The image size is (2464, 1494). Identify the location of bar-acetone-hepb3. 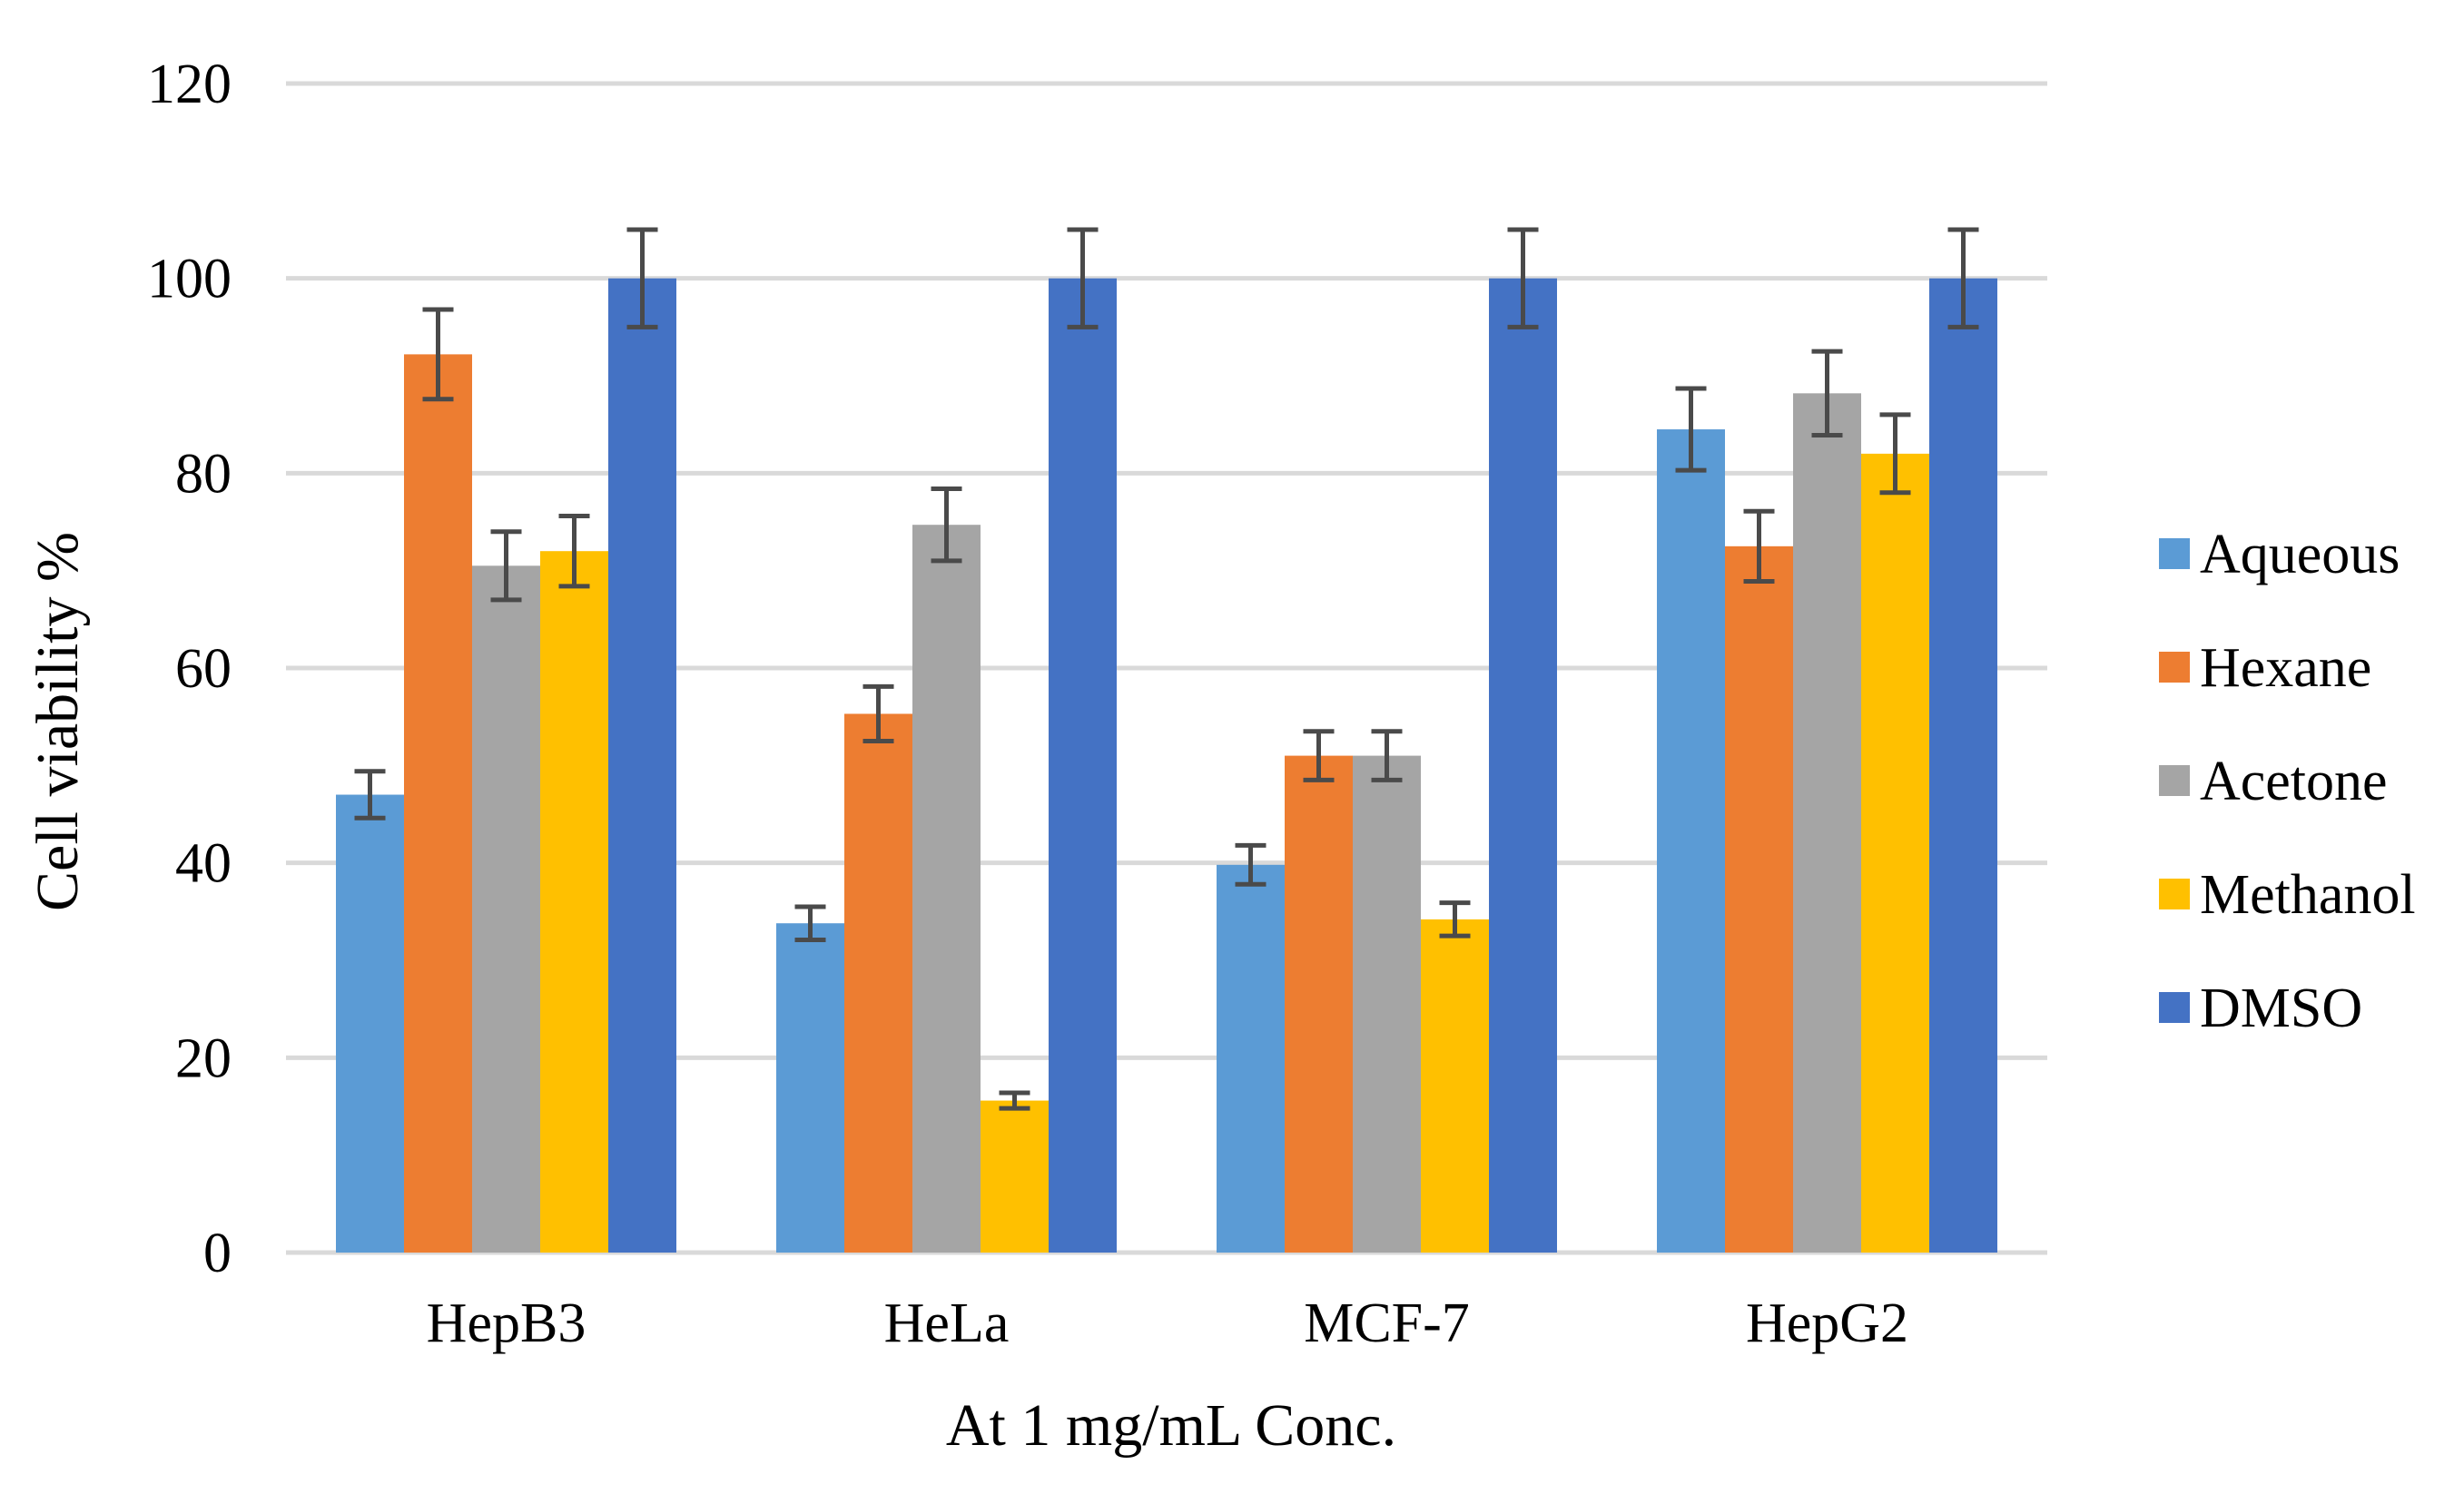
(506, 909).